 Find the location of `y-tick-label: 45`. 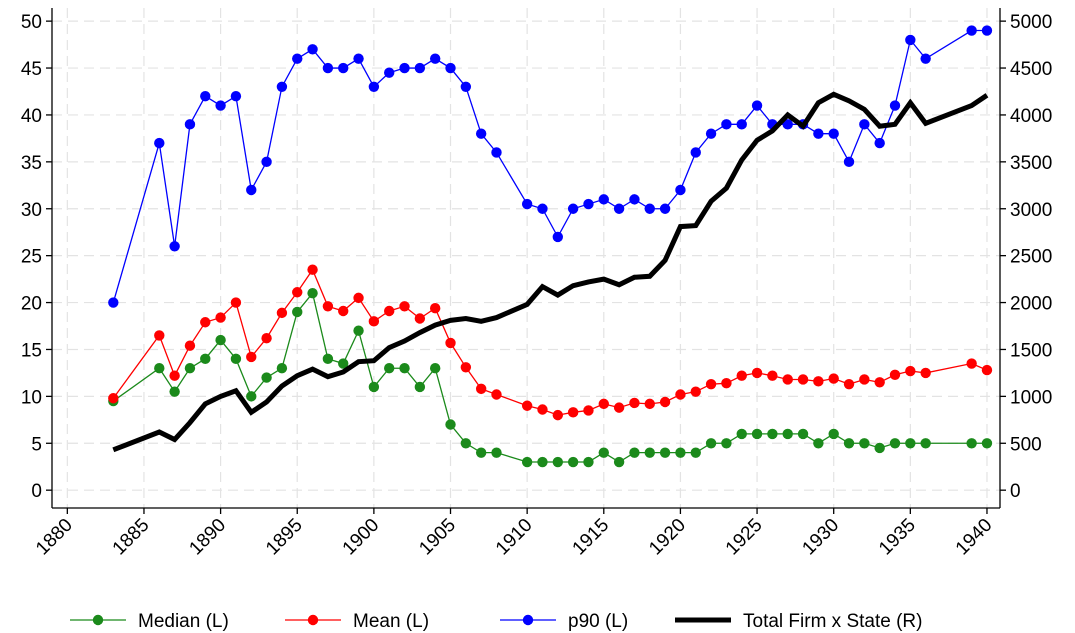

y-tick-label: 45 is located at coordinates (31, 69).